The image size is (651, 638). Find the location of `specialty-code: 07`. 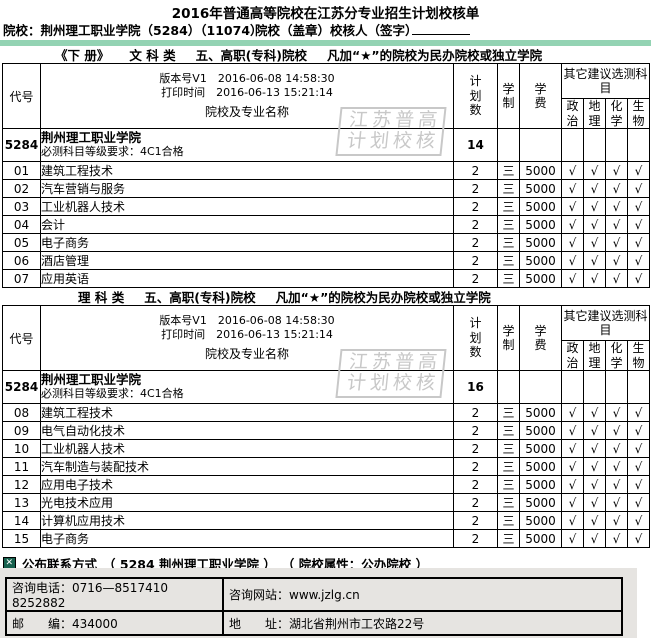

specialty-code: 07 is located at coordinates (21, 278).